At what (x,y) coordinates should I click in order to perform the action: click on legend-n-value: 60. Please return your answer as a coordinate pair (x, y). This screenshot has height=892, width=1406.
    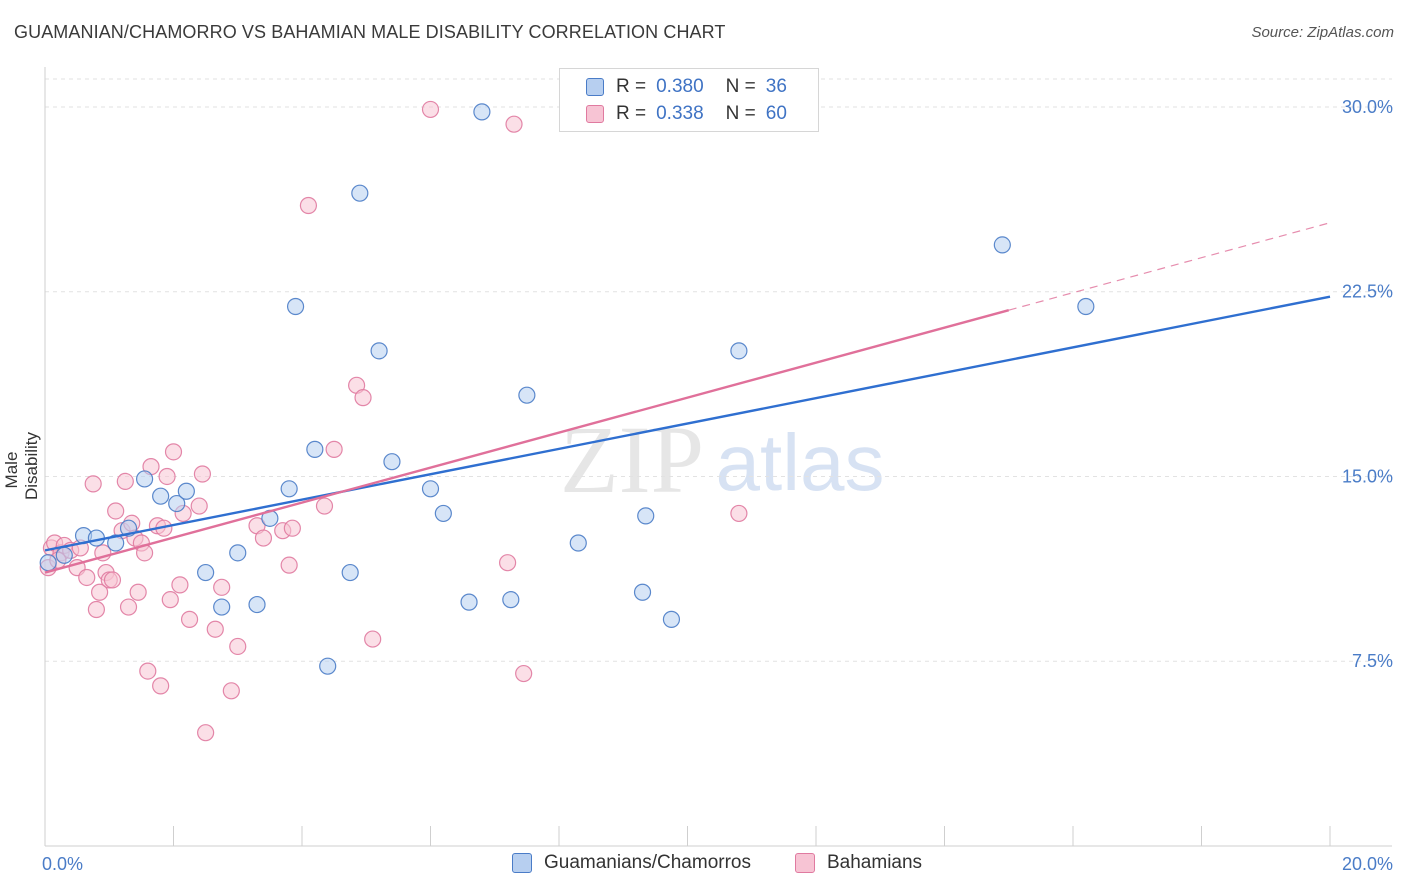
    Looking at the image, I should click on (776, 113).